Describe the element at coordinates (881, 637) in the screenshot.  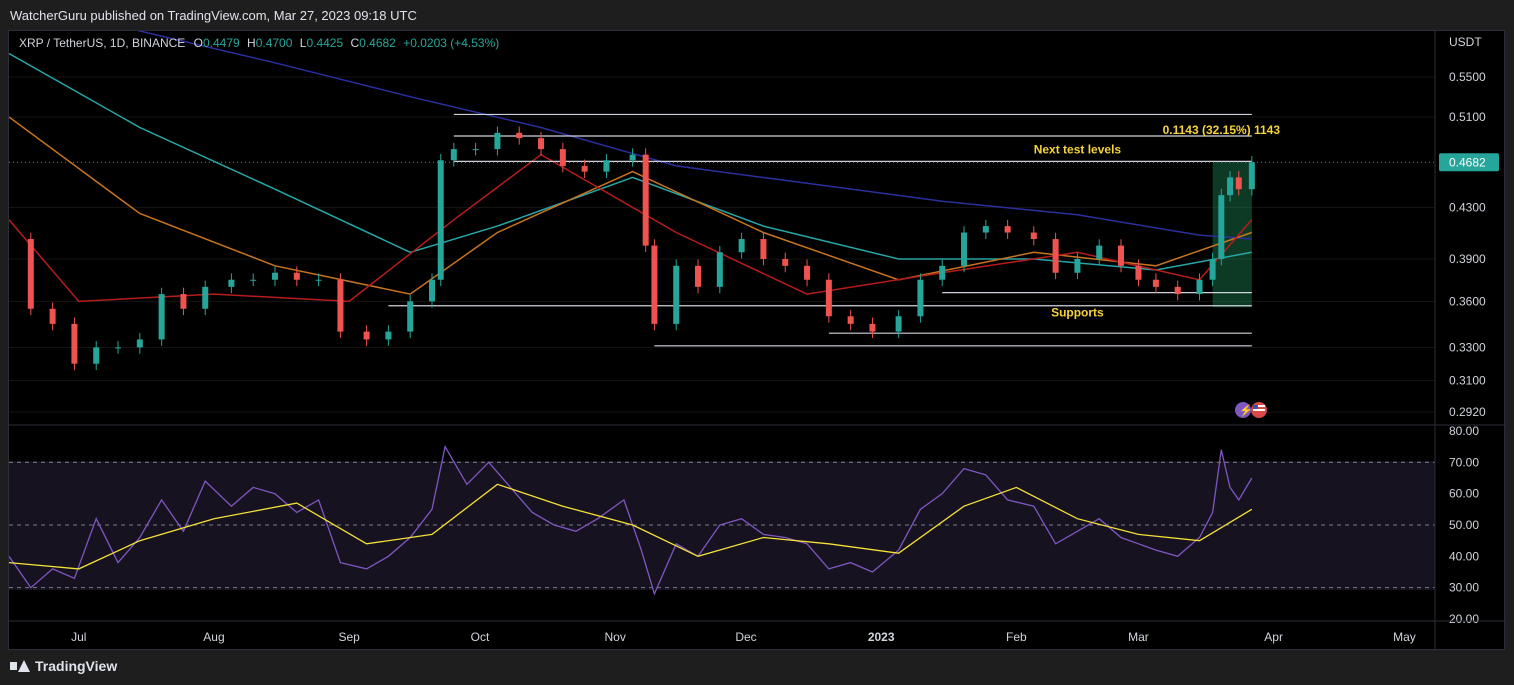
I see `time-tick-label: 2023` at that location.